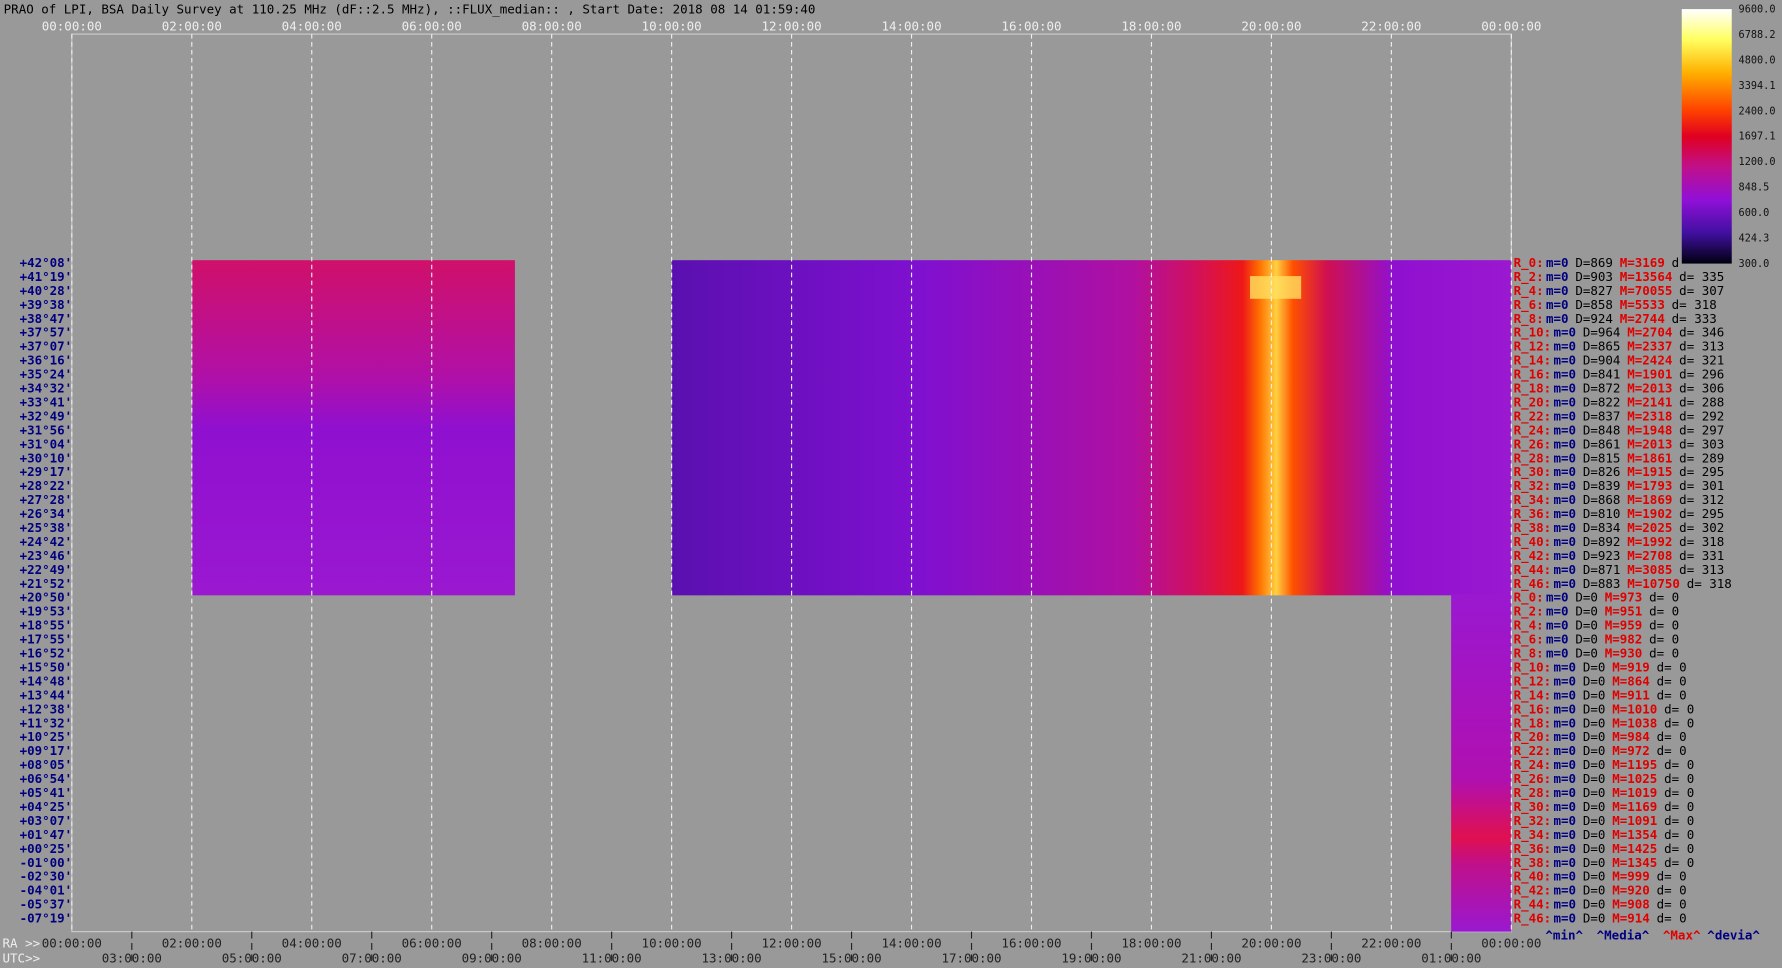  Describe the element at coordinates (432, 26) in the screenshot. I see `top-time-label: 06:00:00` at that location.